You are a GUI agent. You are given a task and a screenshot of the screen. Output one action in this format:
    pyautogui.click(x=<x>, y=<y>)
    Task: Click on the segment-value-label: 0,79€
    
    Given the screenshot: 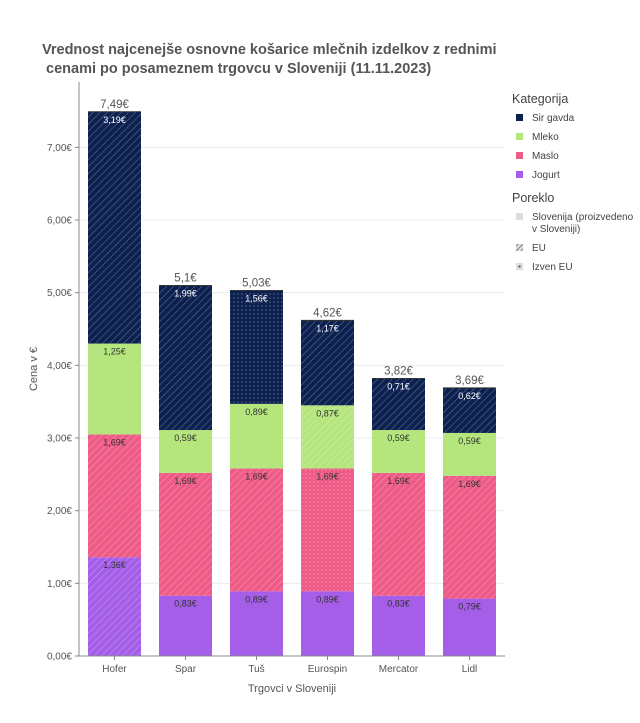 What is the action you would take?
    pyautogui.click(x=469, y=607)
    